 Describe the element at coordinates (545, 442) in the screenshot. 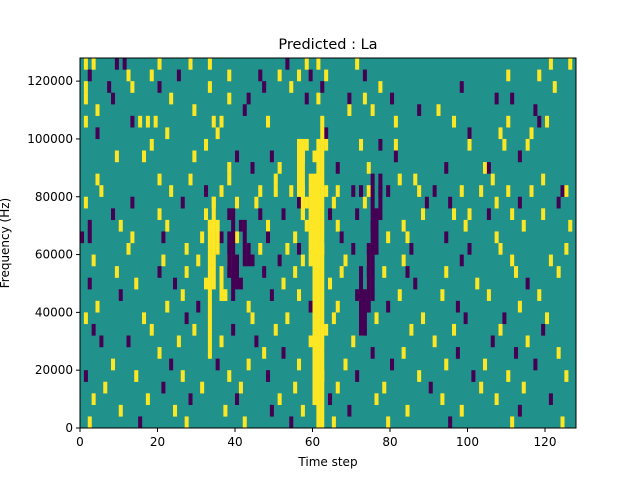

I see `x-tick-label: 120` at that location.